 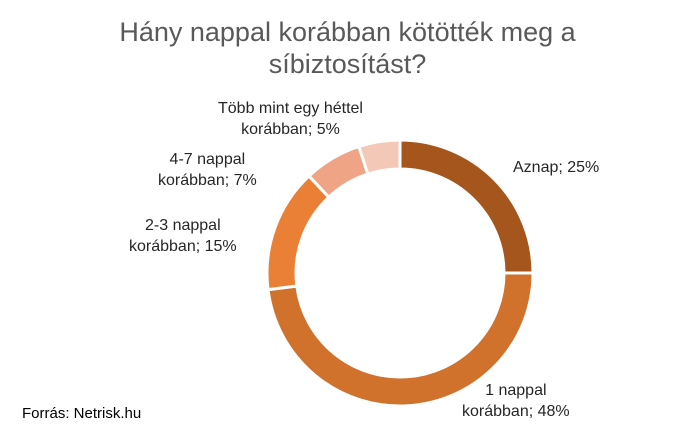 What do you see at coordinates (347, 32) in the screenshot?
I see `chart-title-line-1: Hány nappal korábban kötötték meg a` at bounding box center [347, 32].